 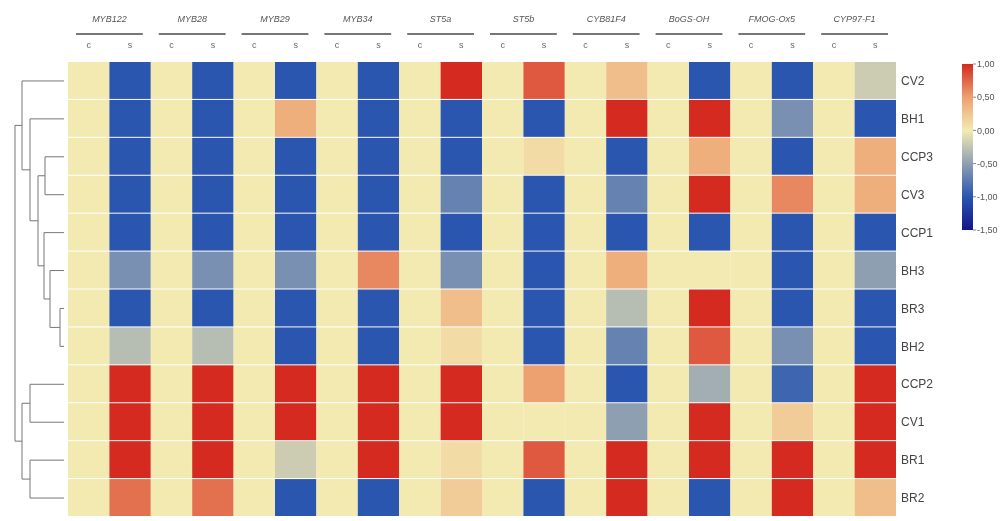 I want to click on color-bar-label: 1,00, so click(x=986, y=64).